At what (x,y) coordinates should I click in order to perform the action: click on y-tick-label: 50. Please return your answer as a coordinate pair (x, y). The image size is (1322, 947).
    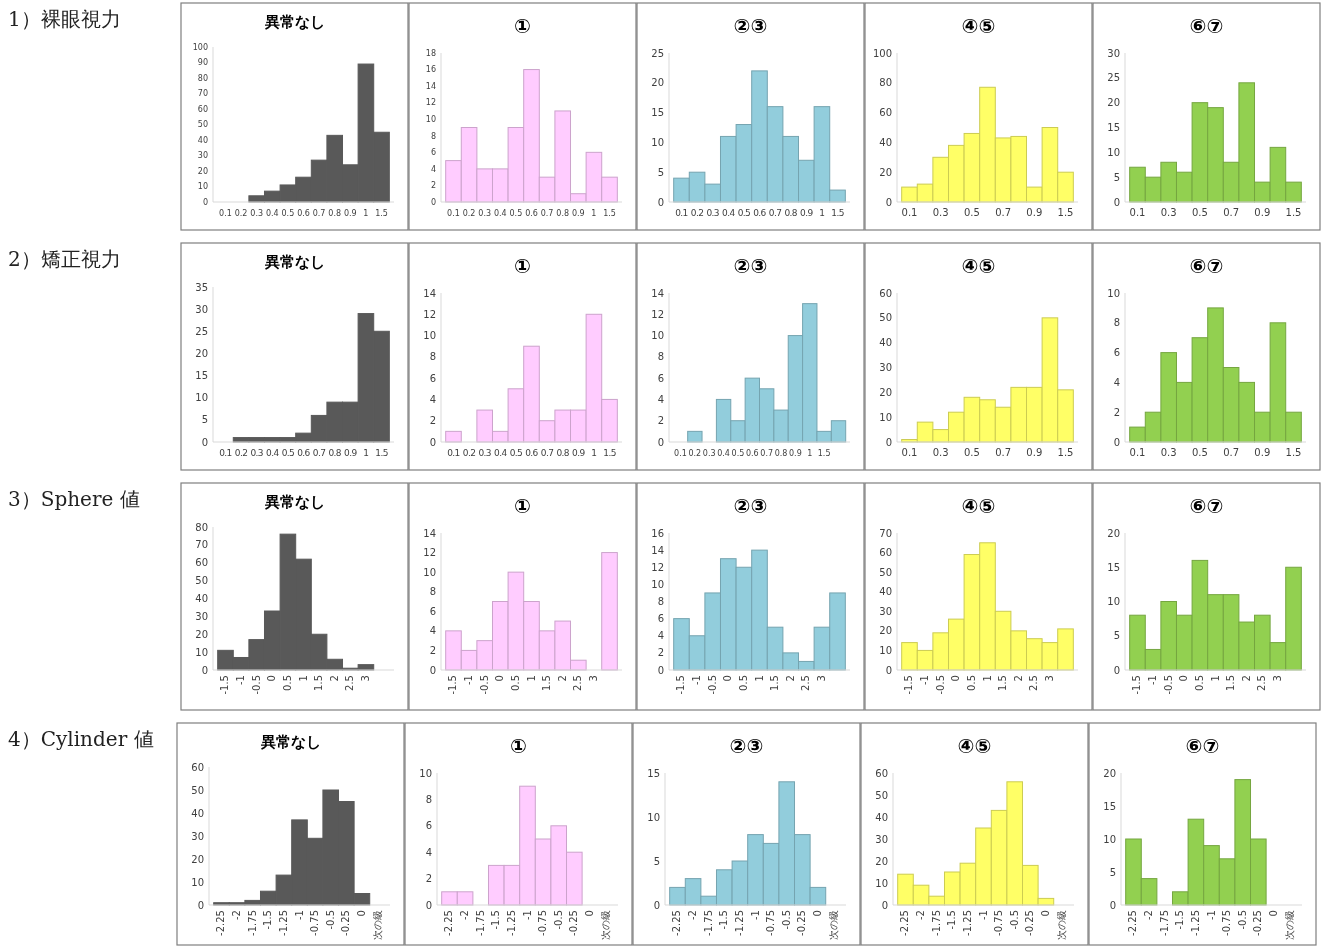
    Looking at the image, I should click on (881, 795).